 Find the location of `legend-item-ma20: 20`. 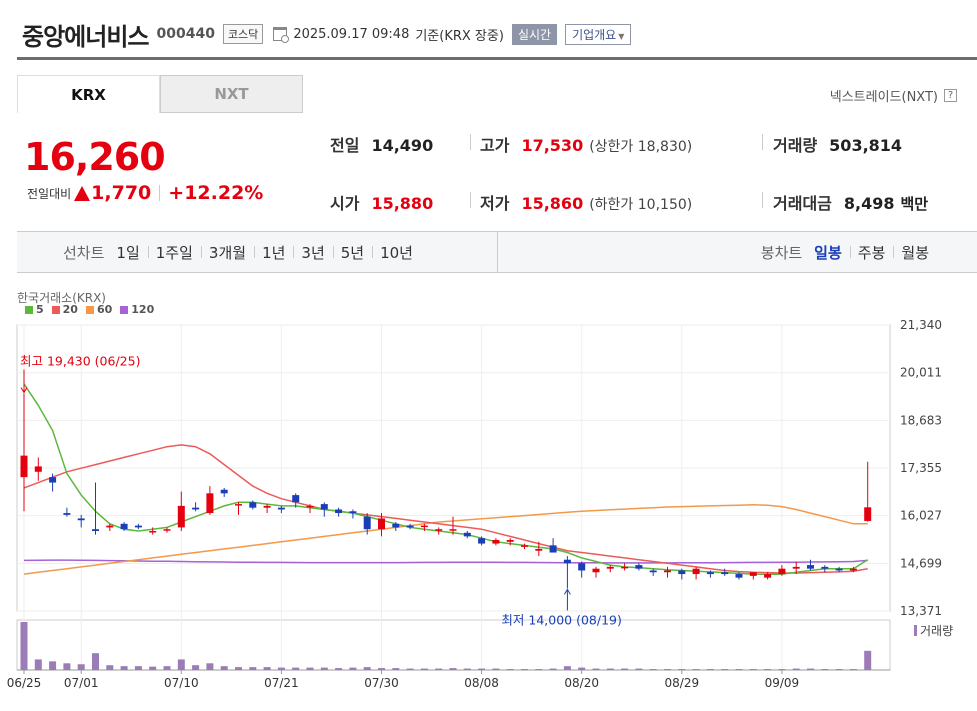

legend-item-ma20: 20 is located at coordinates (64, 309).